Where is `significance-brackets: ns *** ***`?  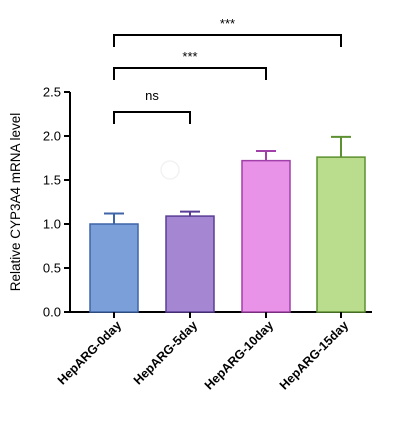
significance-brackets: ns *** *** is located at coordinates (227, 70).